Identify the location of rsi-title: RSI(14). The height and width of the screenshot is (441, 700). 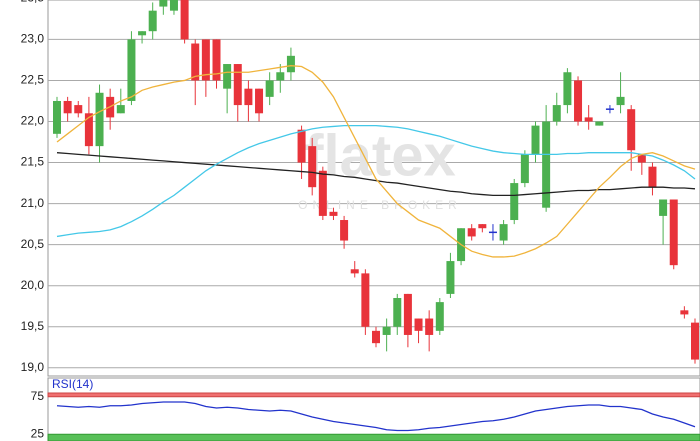
(72, 384).